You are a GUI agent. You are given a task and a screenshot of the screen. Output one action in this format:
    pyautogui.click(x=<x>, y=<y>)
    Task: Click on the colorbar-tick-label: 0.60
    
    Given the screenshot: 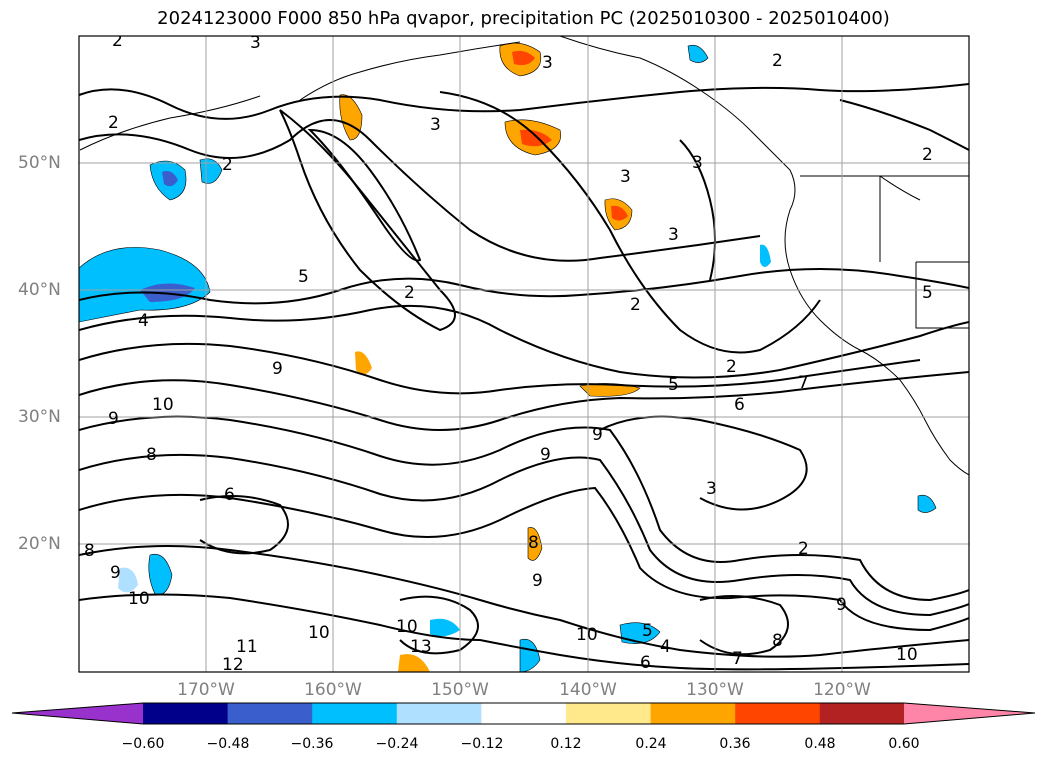 What is the action you would take?
    pyautogui.click(x=904, y=744)
    